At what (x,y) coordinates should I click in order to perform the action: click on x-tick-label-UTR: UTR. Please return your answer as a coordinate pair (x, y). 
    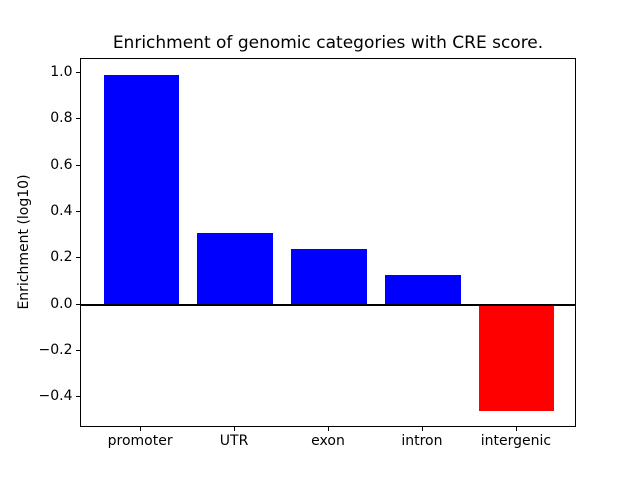
    Looking at the image, I should click on (234, 440).